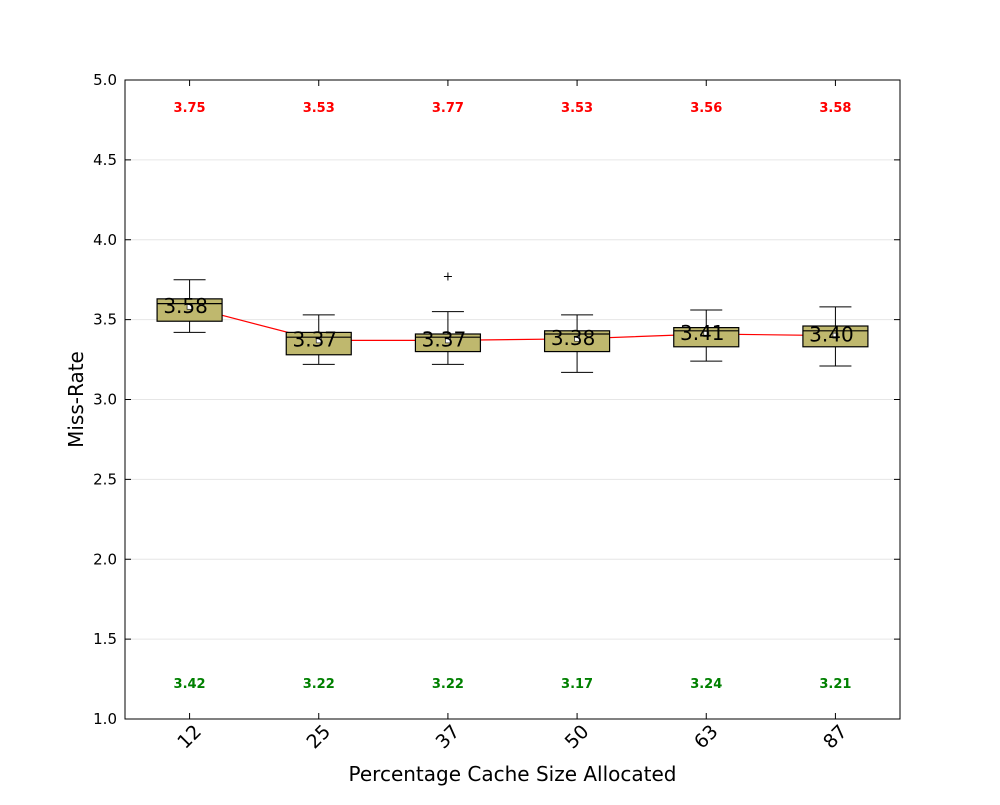 Image resolution: width=1000 pixels, height=805 pixels. Describe the element at coordinates (105, 639) in the screenshot. I see `y-tick-label: 1.5` at that location.